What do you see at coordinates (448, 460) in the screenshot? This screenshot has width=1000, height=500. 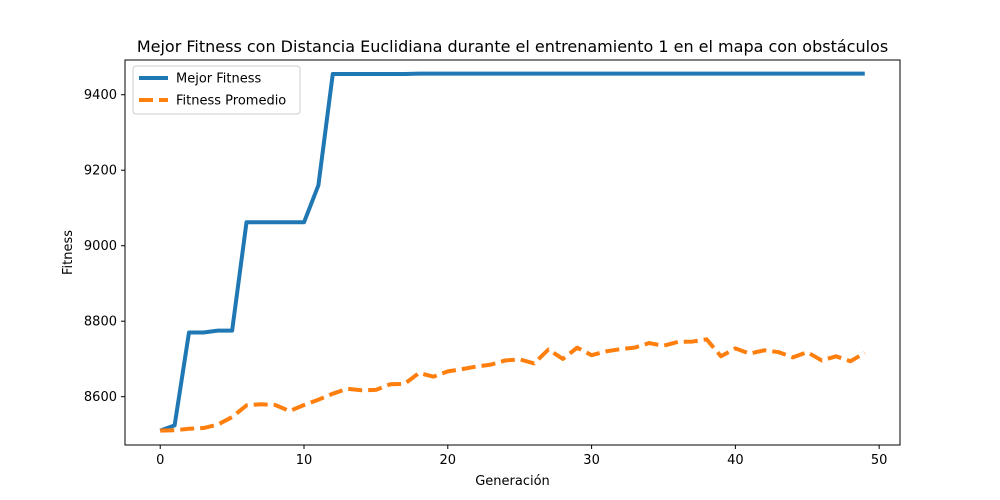 I see `x-tick-label: 20` at bounding box center [448, 460].